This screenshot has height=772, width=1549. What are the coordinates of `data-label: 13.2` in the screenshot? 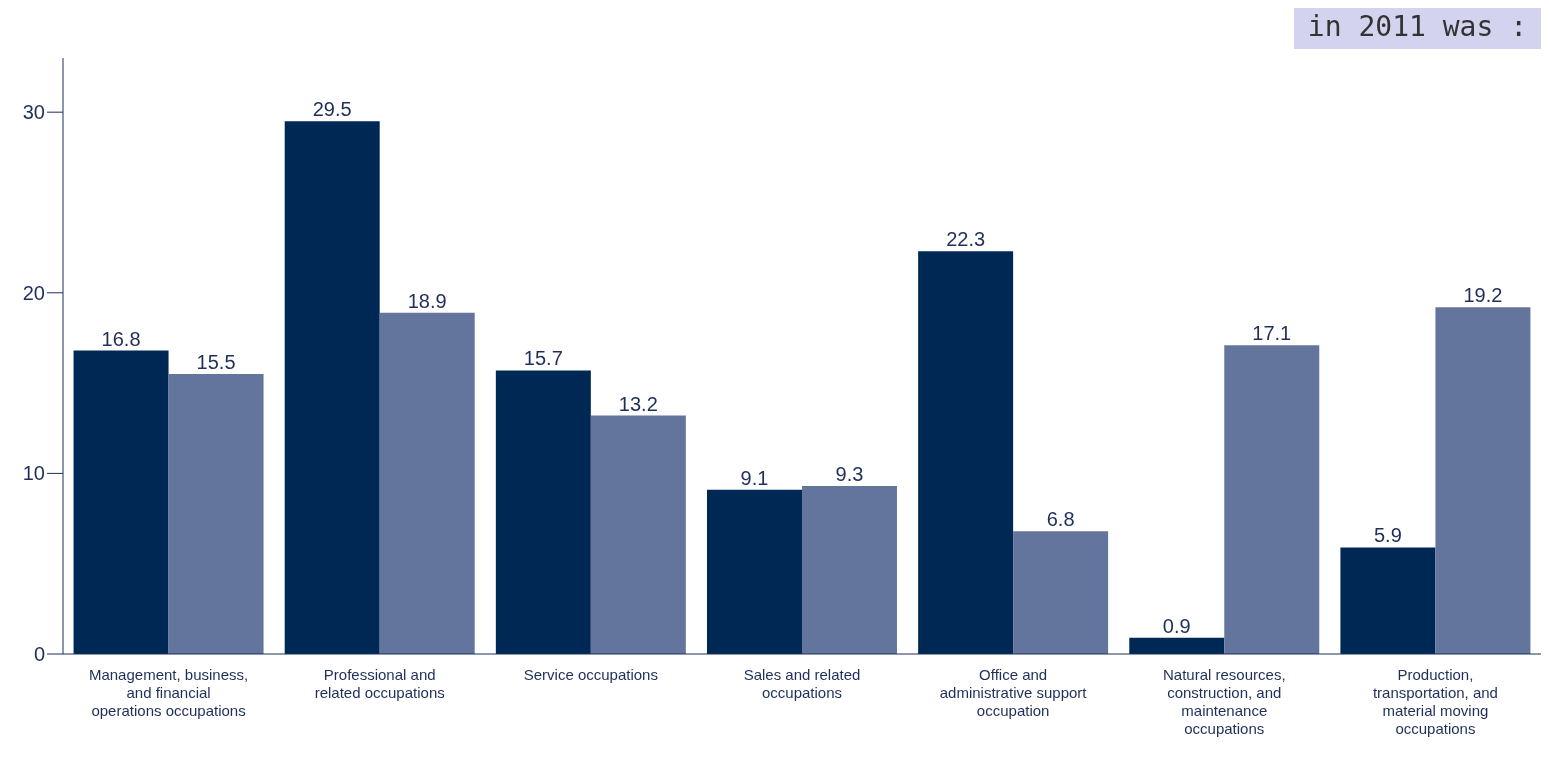 It's located at (638, 403).